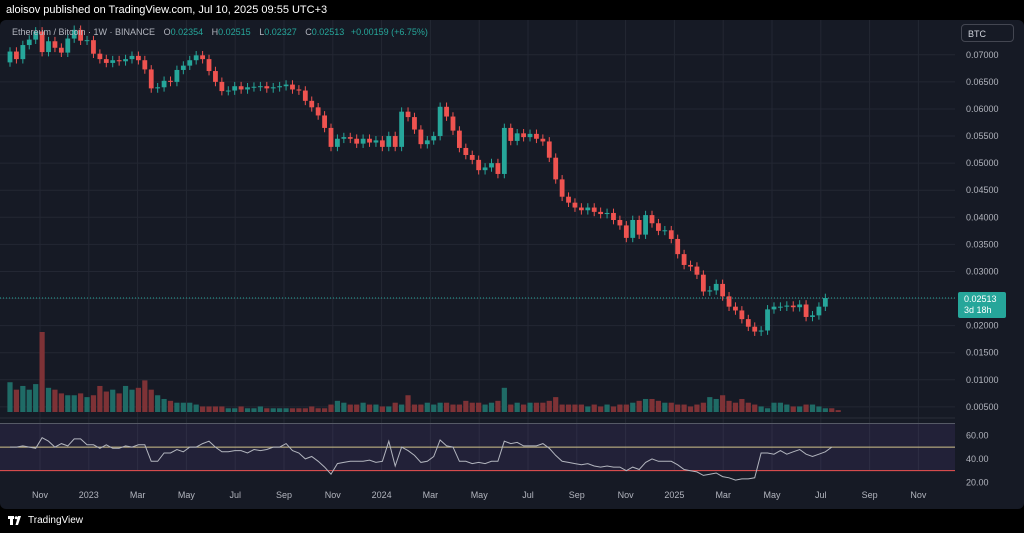 The height and width of the screenshot is (533, 1024). What do you see at coordinates (982, 136) in the screenshot?
I see `price-tick-label: 0.05500` at bounding box center [982, 136].